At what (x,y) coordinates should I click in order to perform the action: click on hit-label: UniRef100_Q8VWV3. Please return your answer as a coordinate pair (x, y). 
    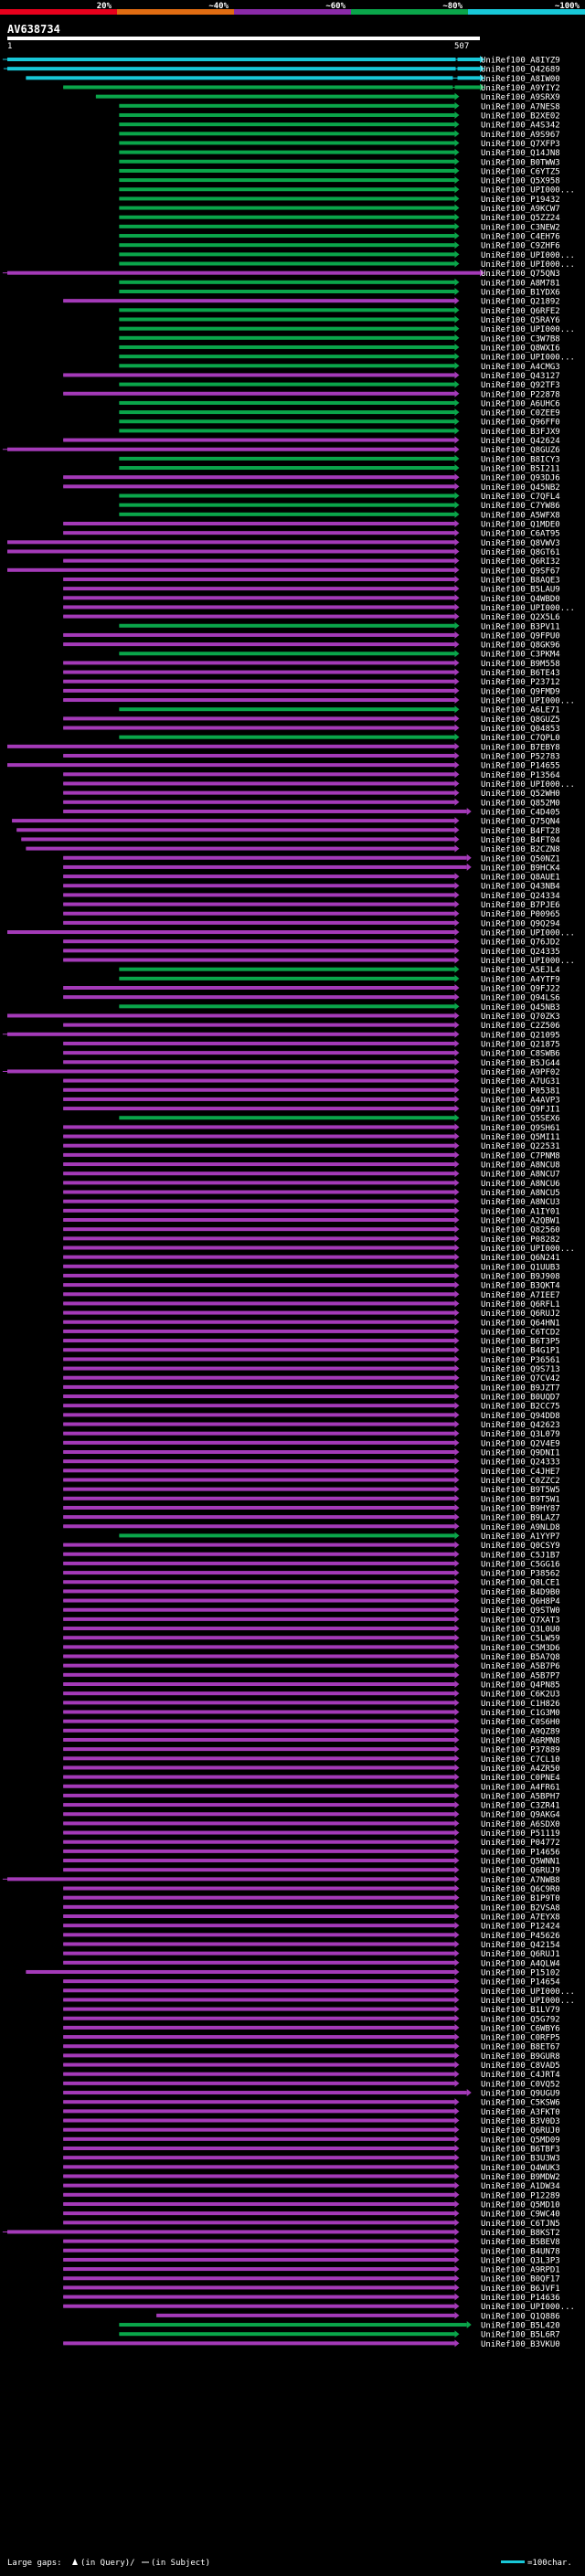
    Looking at the image, I should click on (520, 543).